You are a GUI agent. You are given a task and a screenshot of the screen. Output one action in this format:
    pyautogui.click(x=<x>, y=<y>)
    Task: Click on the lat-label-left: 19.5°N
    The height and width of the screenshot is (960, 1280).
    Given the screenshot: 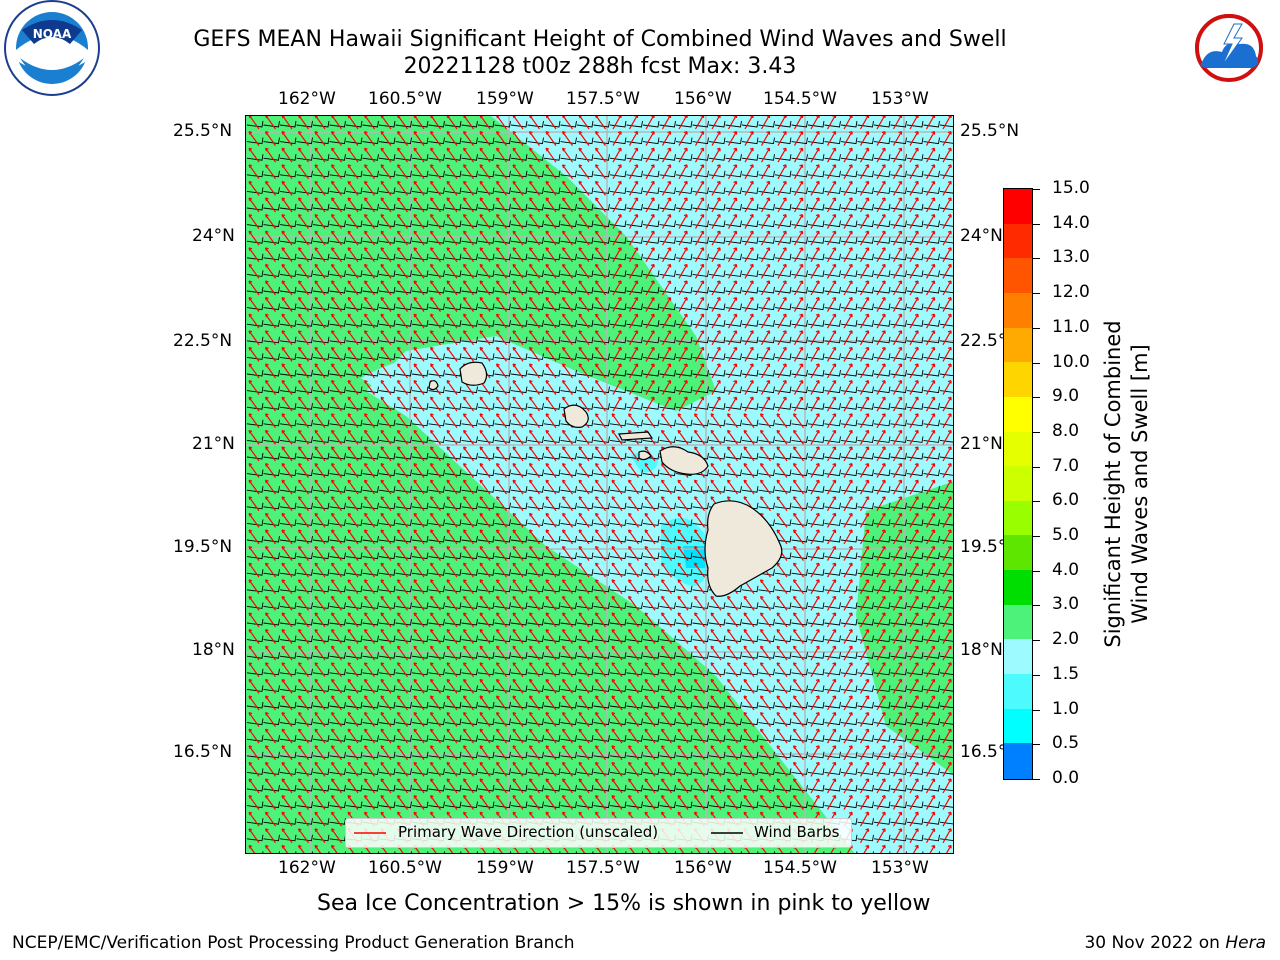 What is the action you would take?
    pyautogui.click(x=203, y=547)
    